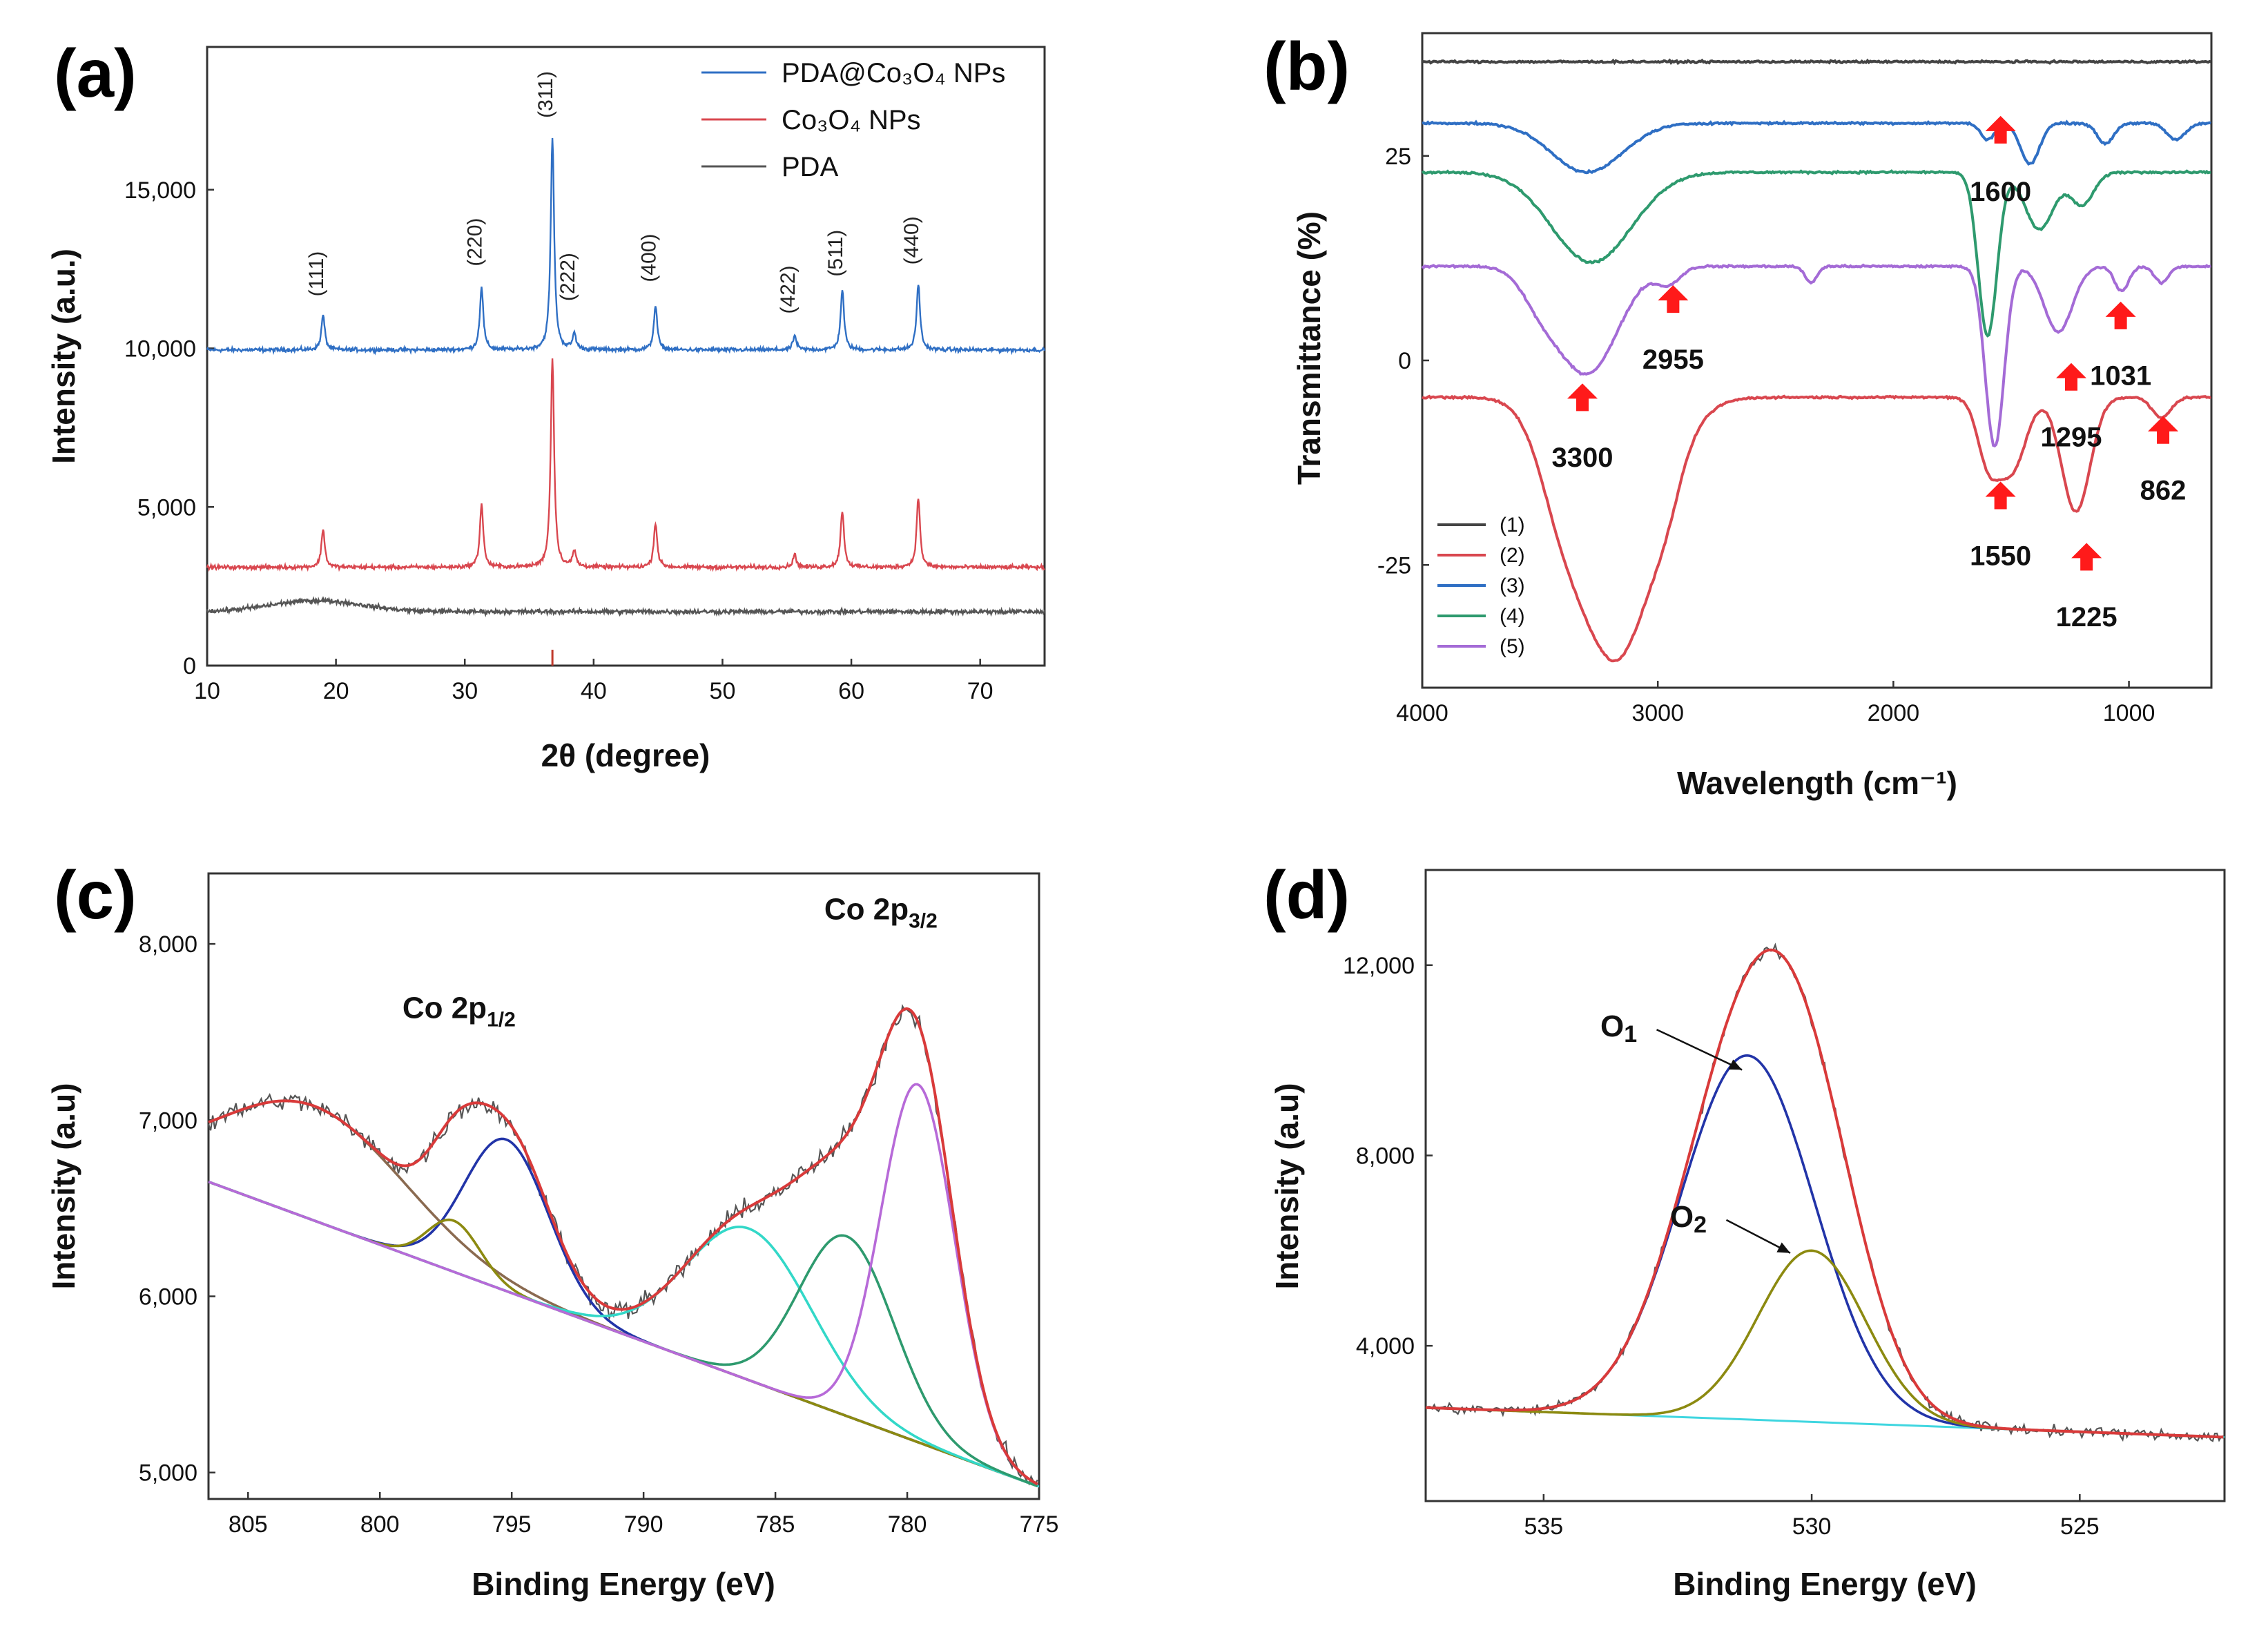  Describe the element at coordinates (626, 755) in the screenshot. I see `chart-a-x-axis-title: 2θ (degree)` at that location.